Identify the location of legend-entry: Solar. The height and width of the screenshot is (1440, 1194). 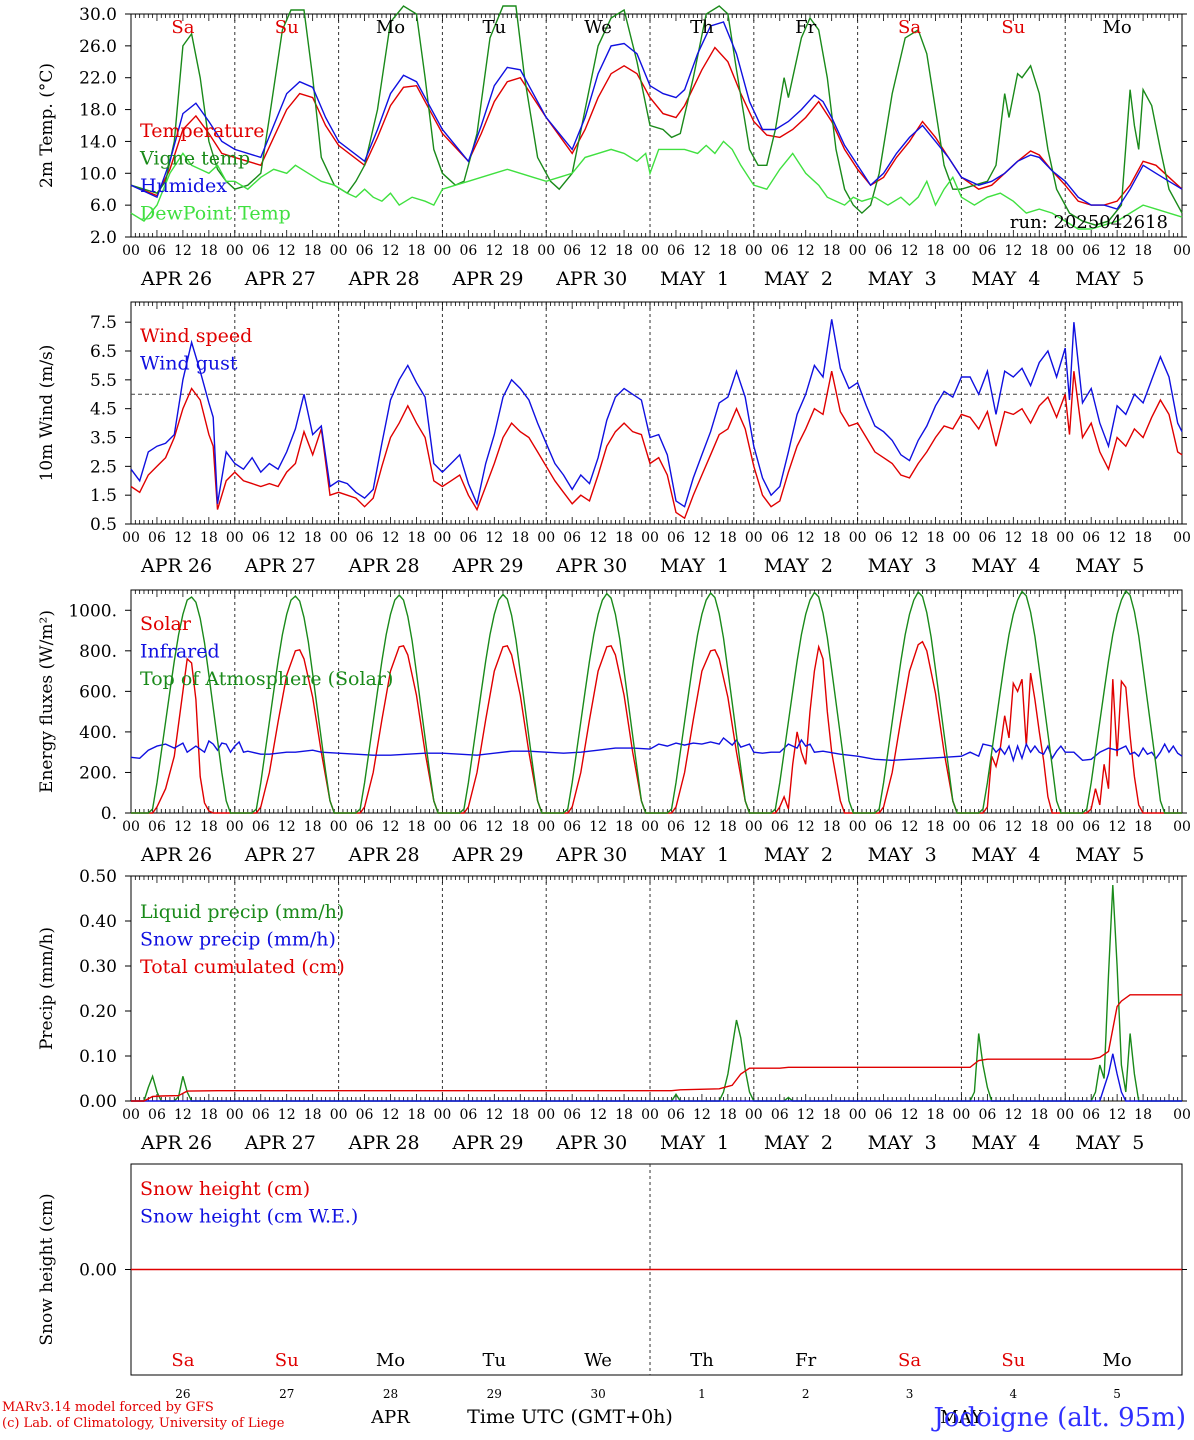
(166, 624).